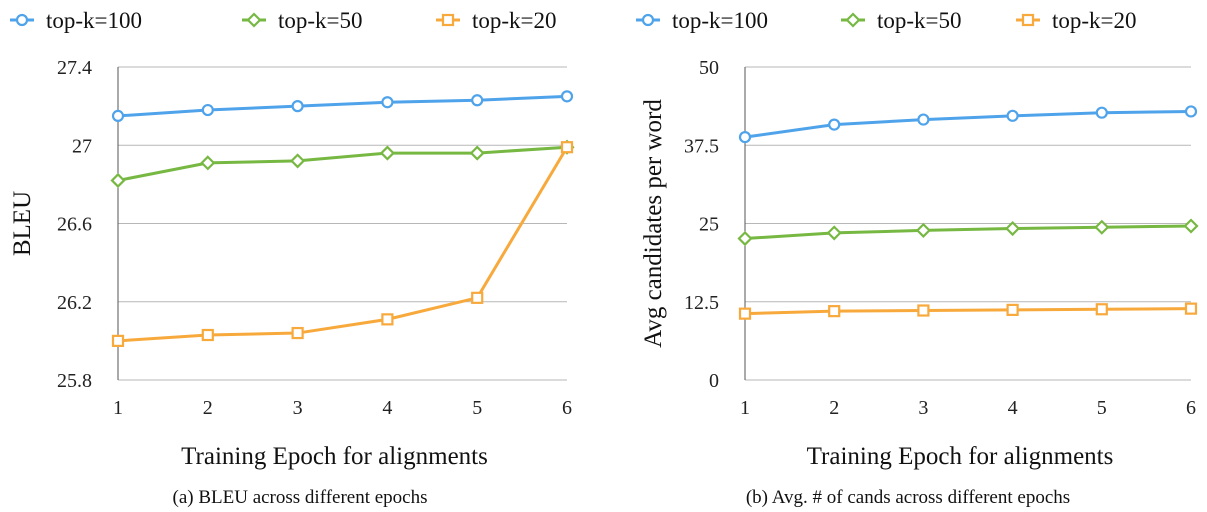  What do you see at coordinates (82, 146) in the screenshot?
I see `y-tick-label: 27` at bounding box center [82, 146].